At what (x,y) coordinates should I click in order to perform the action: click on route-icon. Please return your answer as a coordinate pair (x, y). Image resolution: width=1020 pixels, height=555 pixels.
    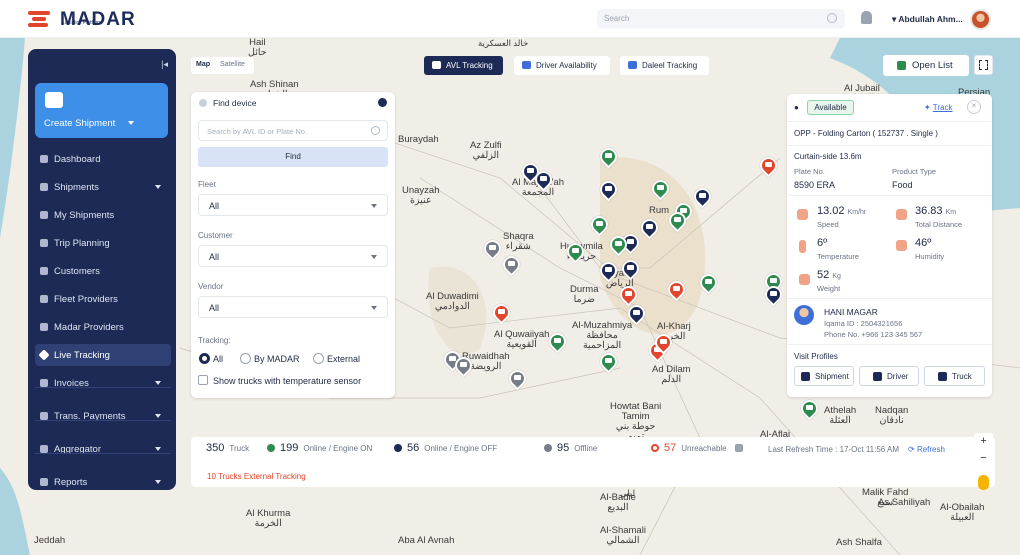
    Looking at the image, I should click on (44, 243).